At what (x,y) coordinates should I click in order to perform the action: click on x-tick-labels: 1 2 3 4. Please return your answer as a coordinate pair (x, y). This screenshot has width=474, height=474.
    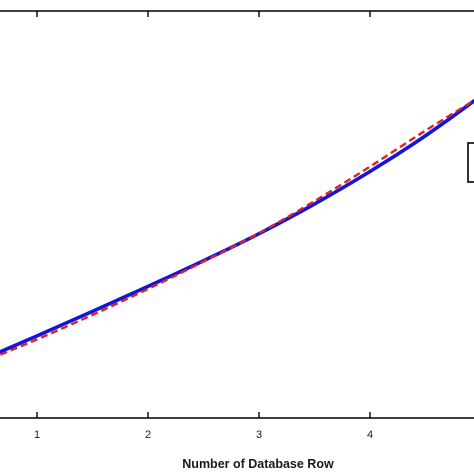
    Looking at the image, I should click on (203, 435).